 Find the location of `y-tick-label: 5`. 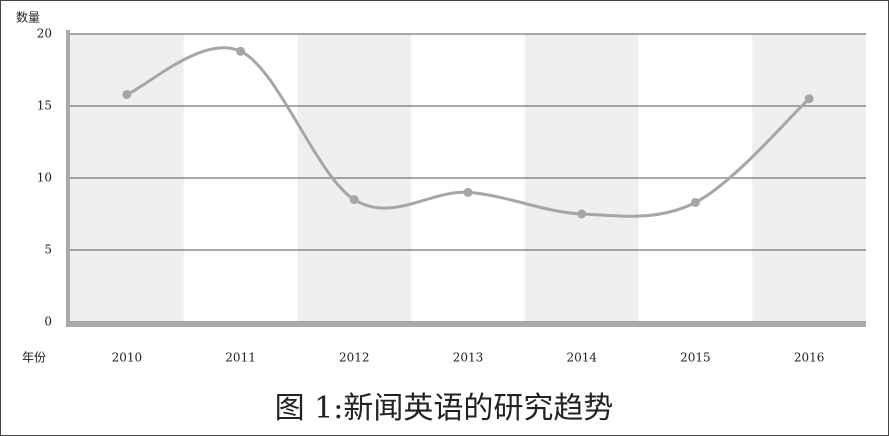

y-tick-label: 5 is located at coordinates (48, 250).